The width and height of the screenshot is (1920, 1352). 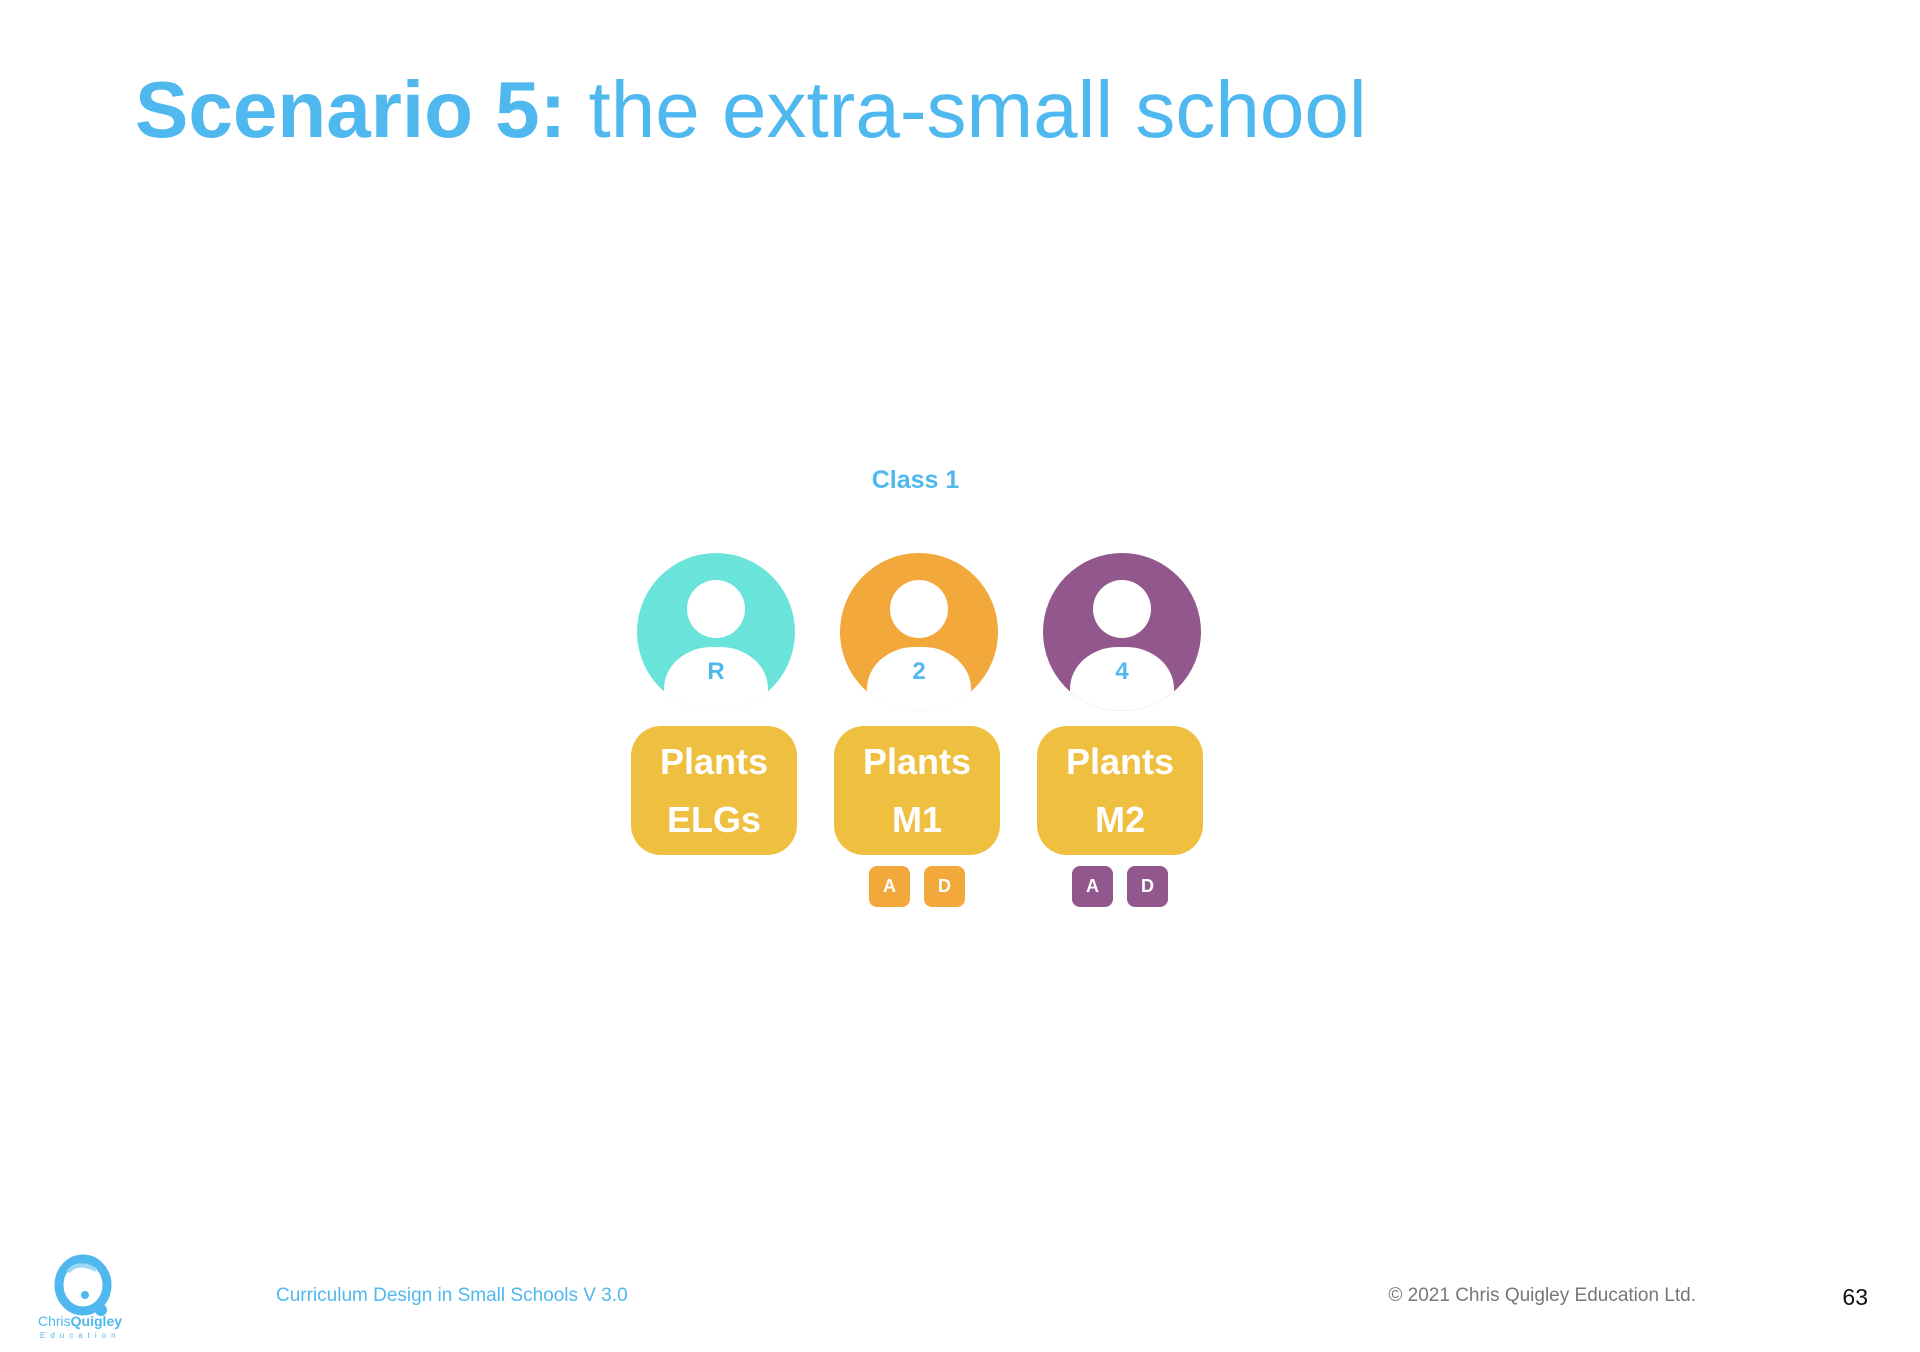 What do you see at coordinates (1855, 1297) in the screenshot?
I see `page-number: 63` at bounding box center [1855, 1297].